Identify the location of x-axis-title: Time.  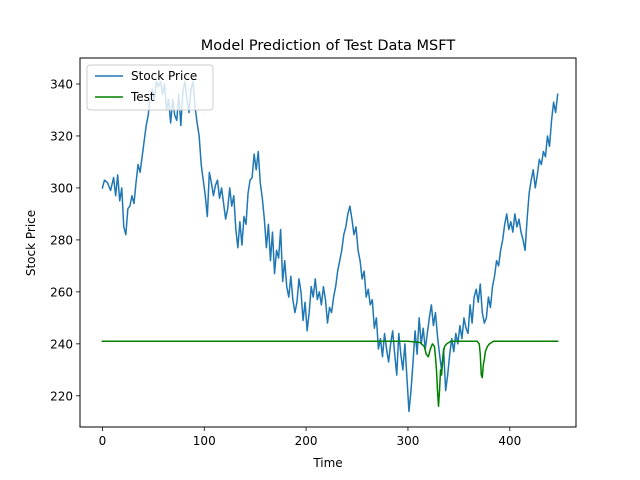
(327, 463).